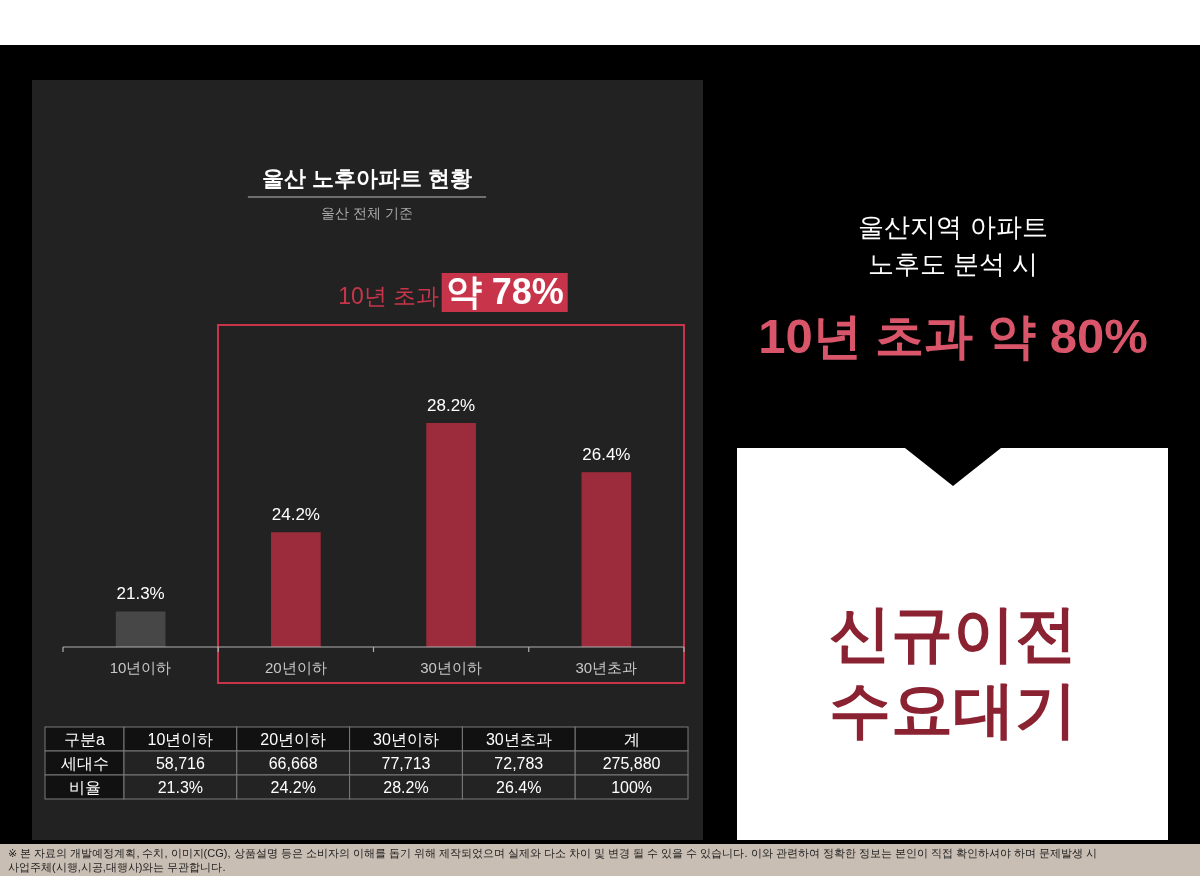 This screenshot has width=1200, height=876. I want to click on category-label: 20년이하, so click(293, 739).